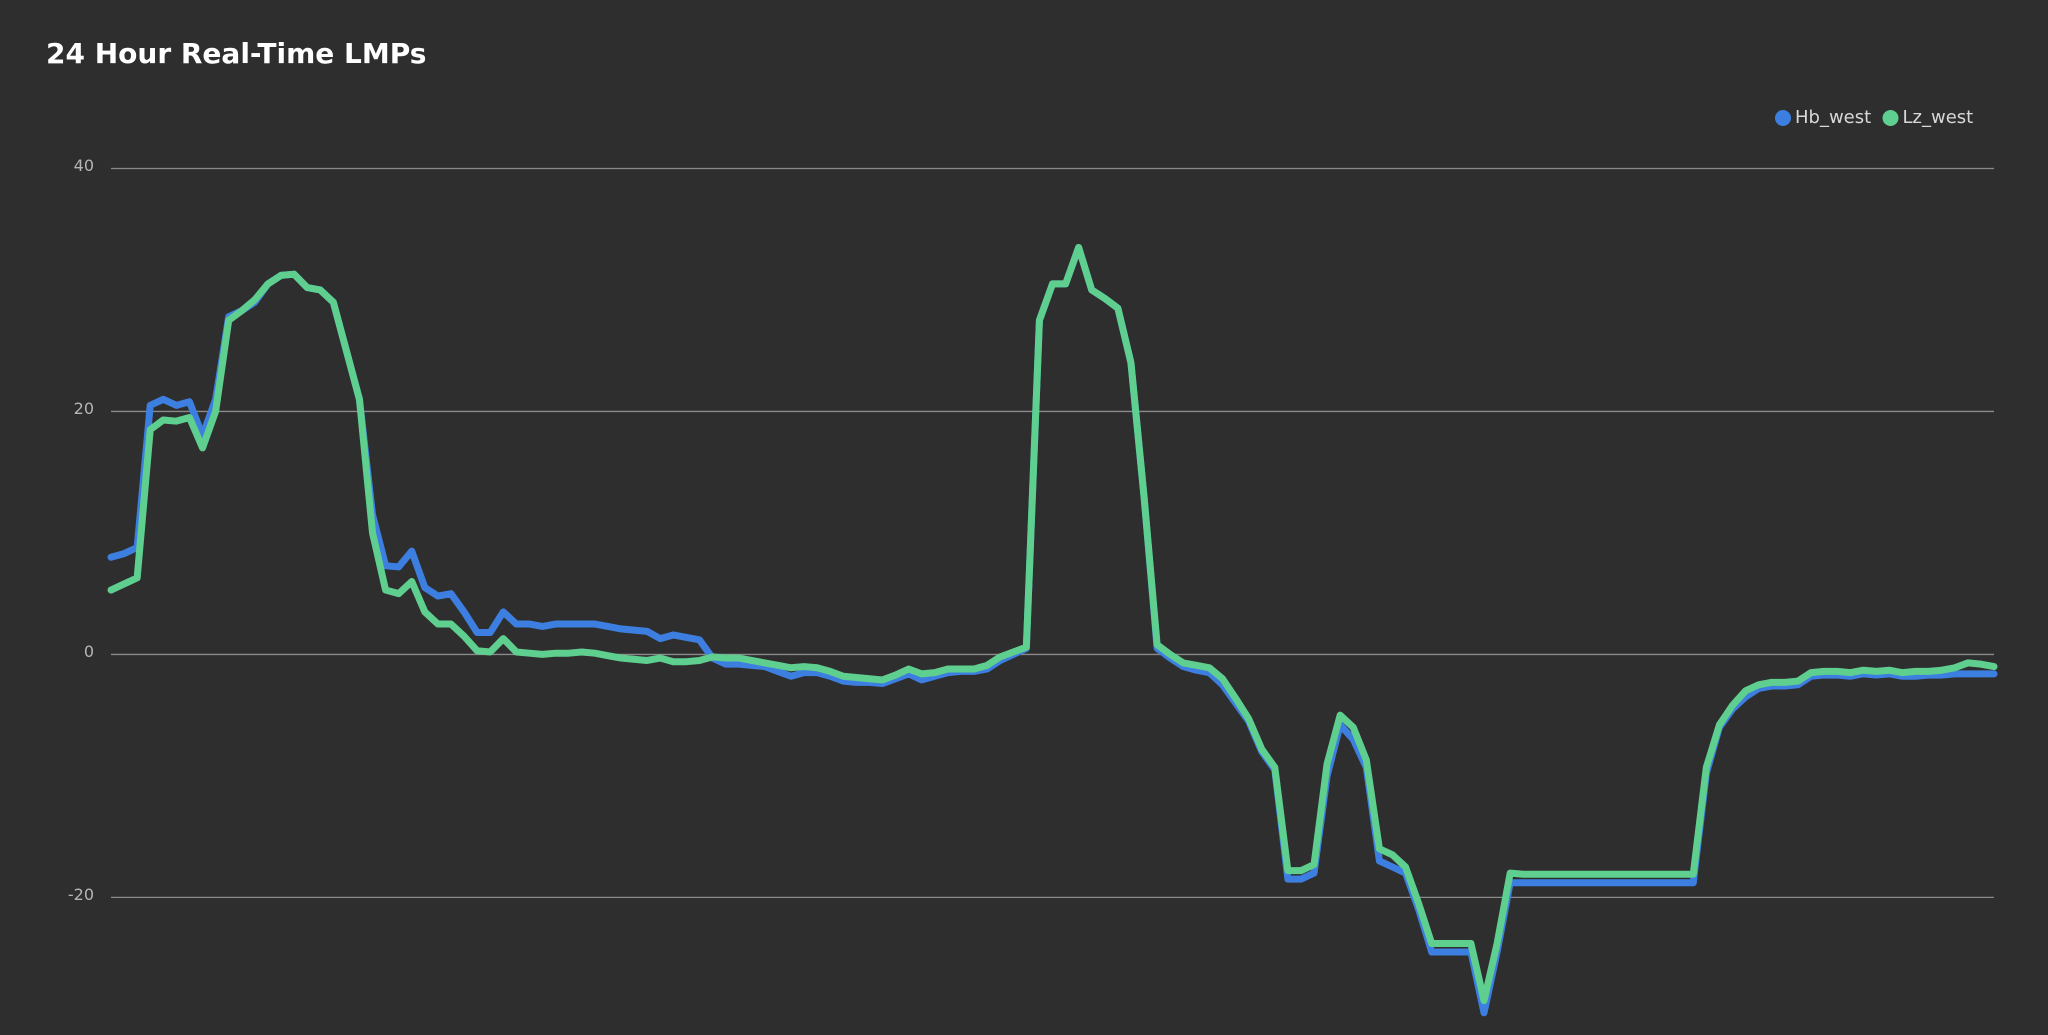 This screenshot has height=1035, width=2048. Describe the element at coordinates (1833, 117) in the screenshot. I see `legend-label: Hb_west` at that location.